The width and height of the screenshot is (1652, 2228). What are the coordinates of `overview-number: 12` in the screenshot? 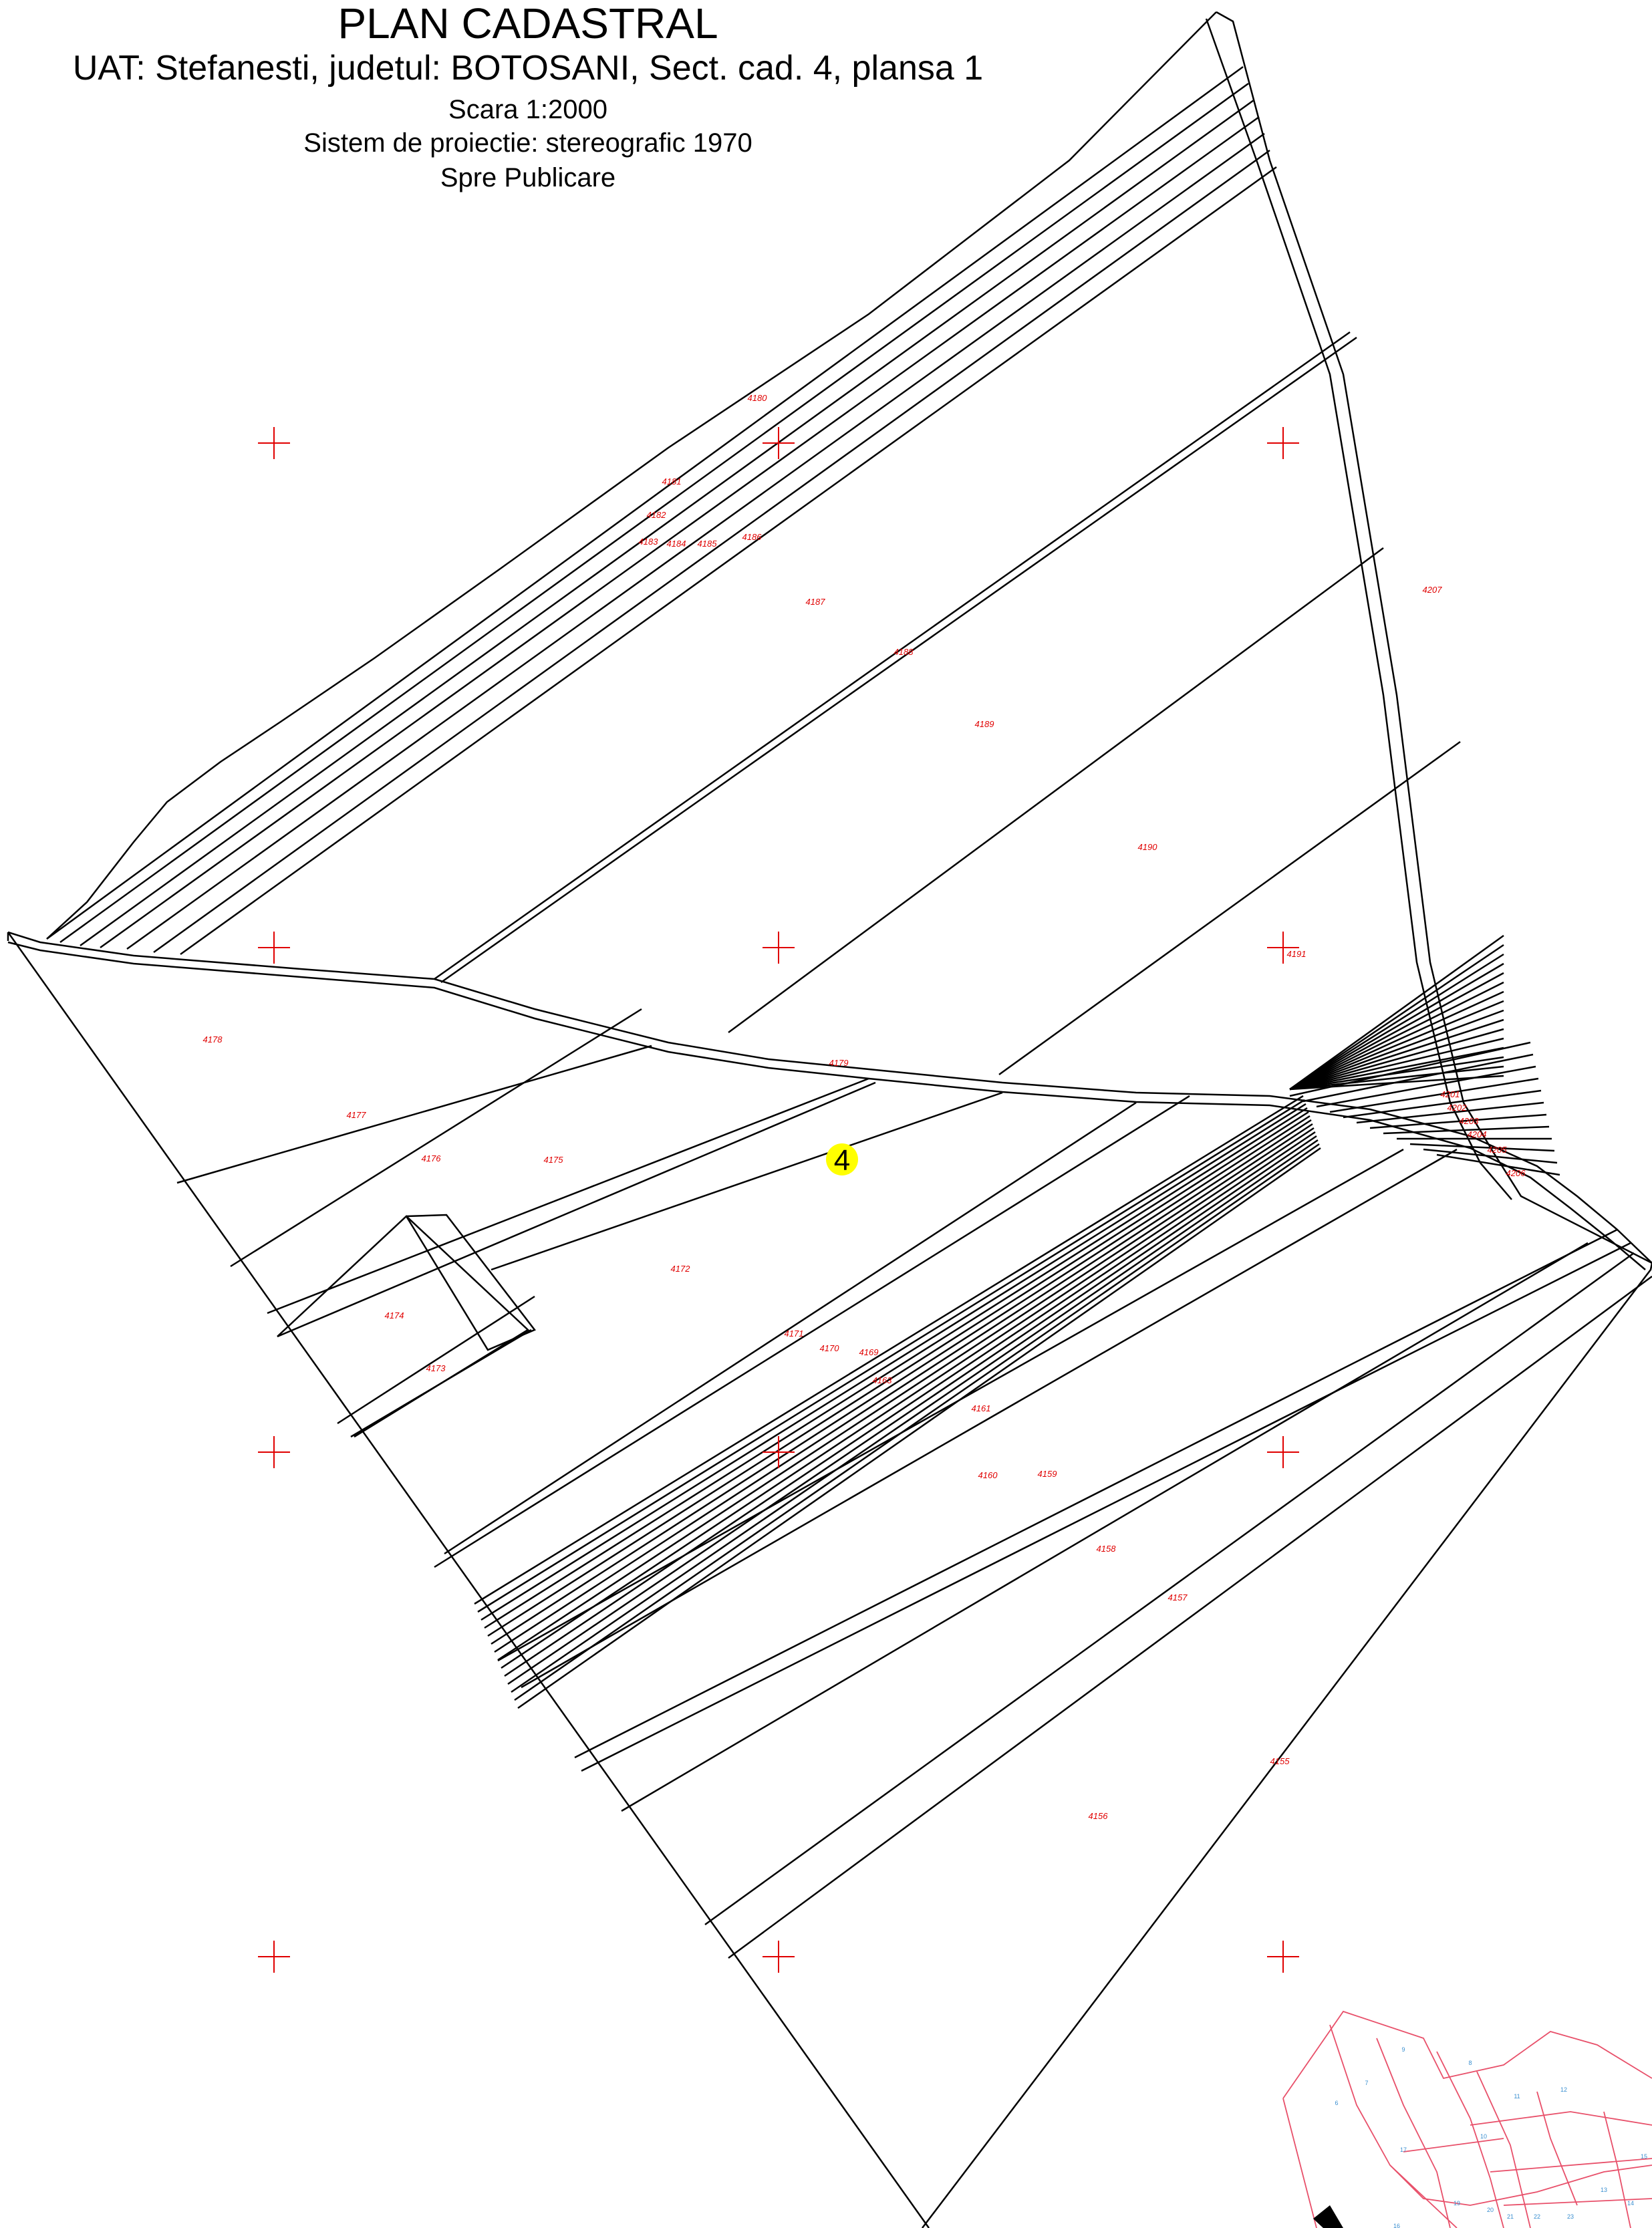 It's located at (1564, 2089).